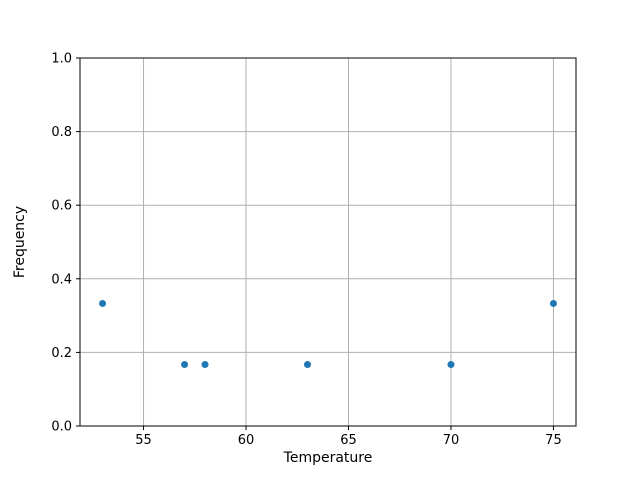  I want to click on y-tick-label: 0.2, so click(61, 353).